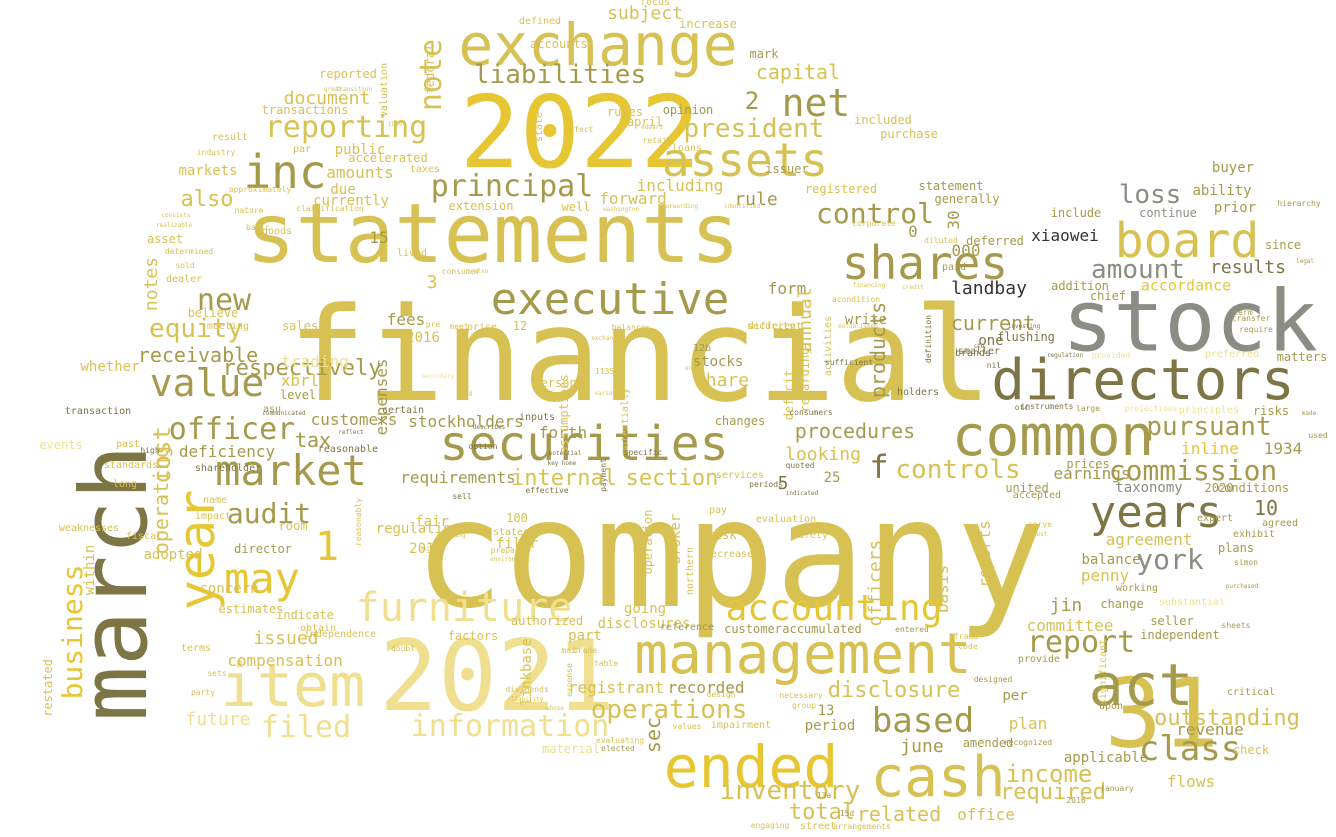  I want to click on word-taxes: taxes, so click(425, 169).